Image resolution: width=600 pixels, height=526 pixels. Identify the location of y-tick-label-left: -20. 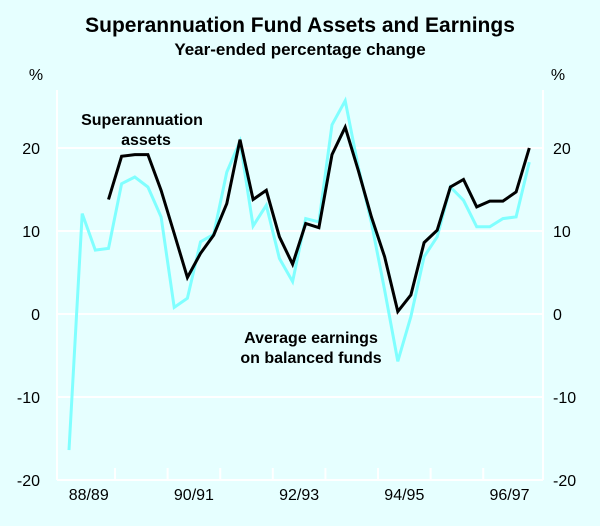
(28, 481).